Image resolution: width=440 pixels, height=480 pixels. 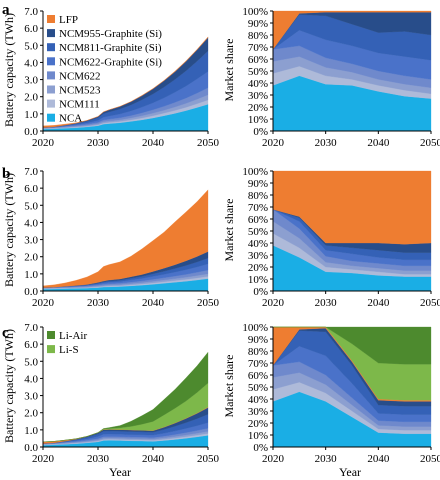 I want to click on y-tick-label-c-share: 70%, so click(x=258, y=364).